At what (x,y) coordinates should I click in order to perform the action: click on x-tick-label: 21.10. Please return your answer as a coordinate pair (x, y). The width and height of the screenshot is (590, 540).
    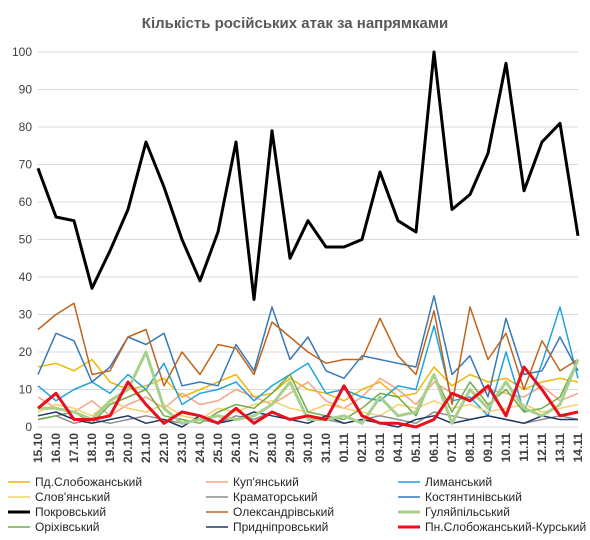
    Looking at the image, I should click on (146, 448).